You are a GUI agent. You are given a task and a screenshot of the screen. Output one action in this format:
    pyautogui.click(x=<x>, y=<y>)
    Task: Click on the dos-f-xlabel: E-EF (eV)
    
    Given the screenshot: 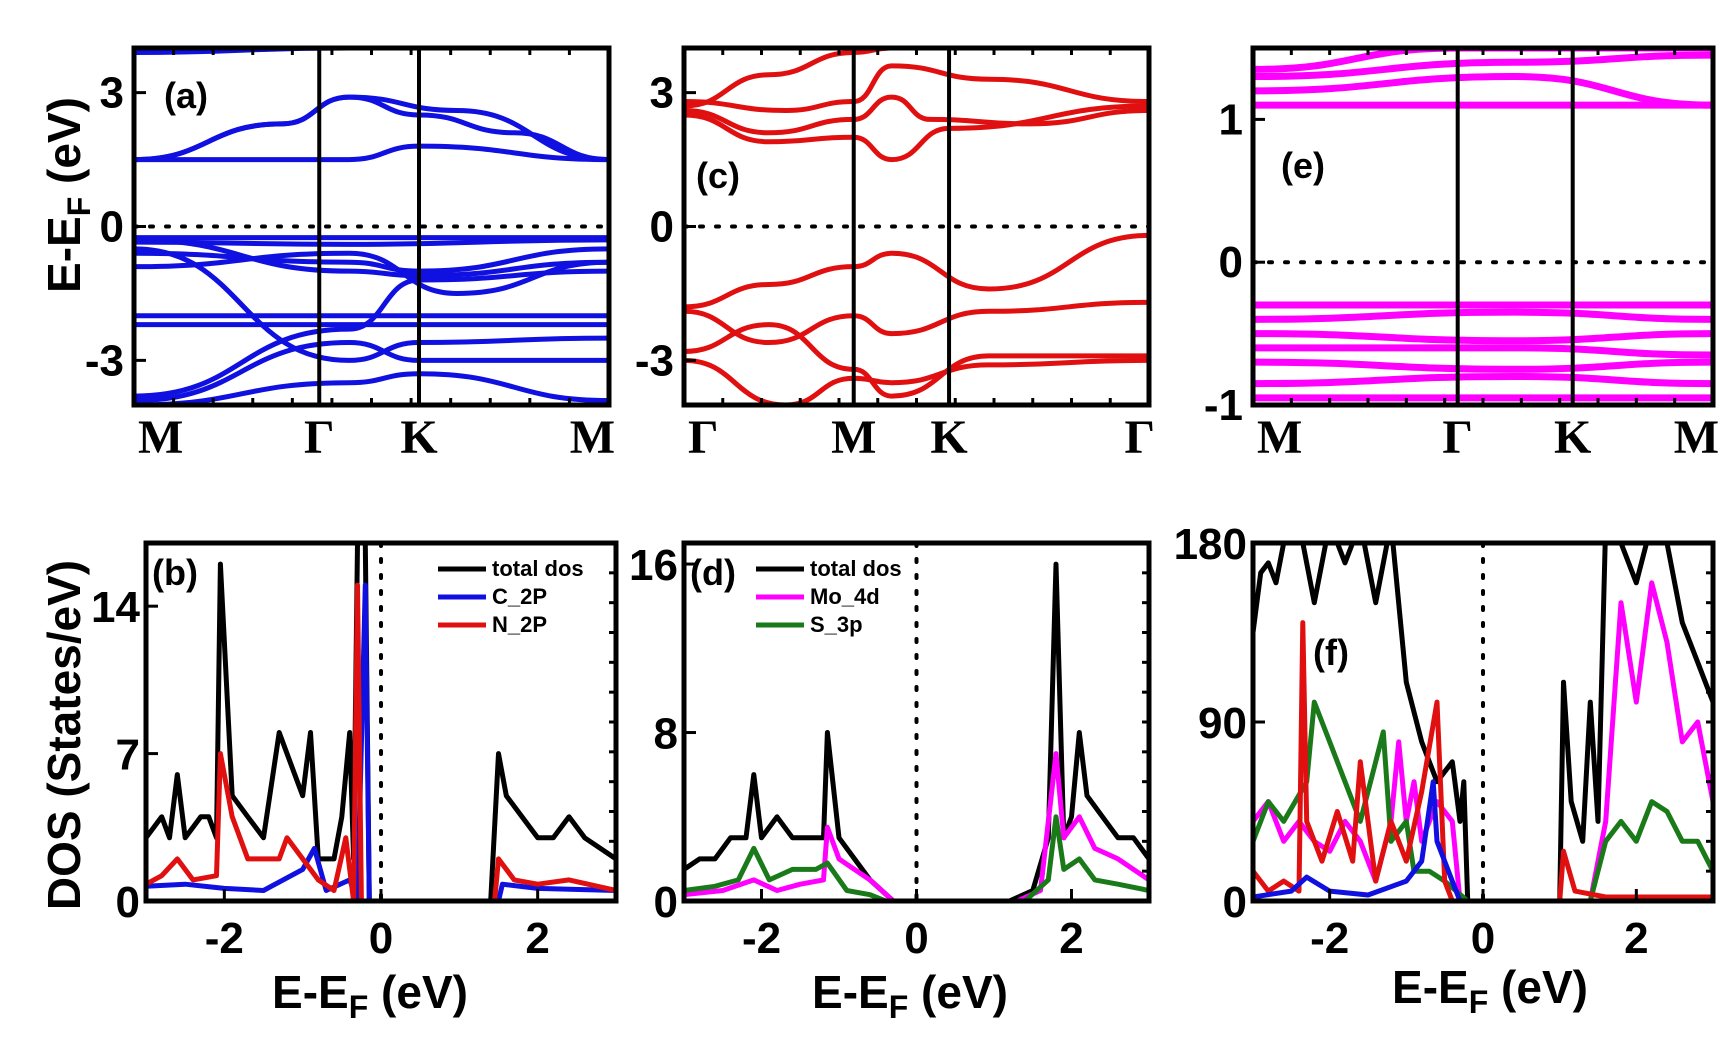 What is the action you would take?
    pyautogui.click(x=1490, y=990)
    